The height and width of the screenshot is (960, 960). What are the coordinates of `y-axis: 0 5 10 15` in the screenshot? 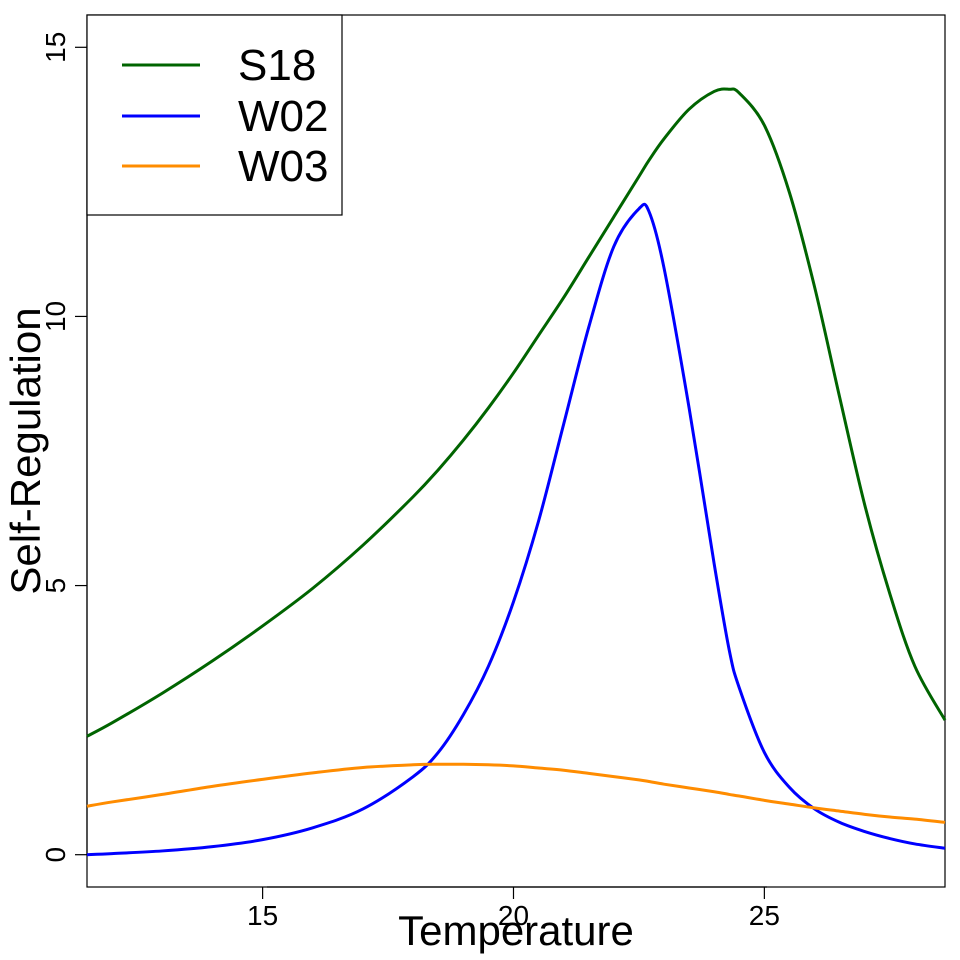 It's located at (64, 447).